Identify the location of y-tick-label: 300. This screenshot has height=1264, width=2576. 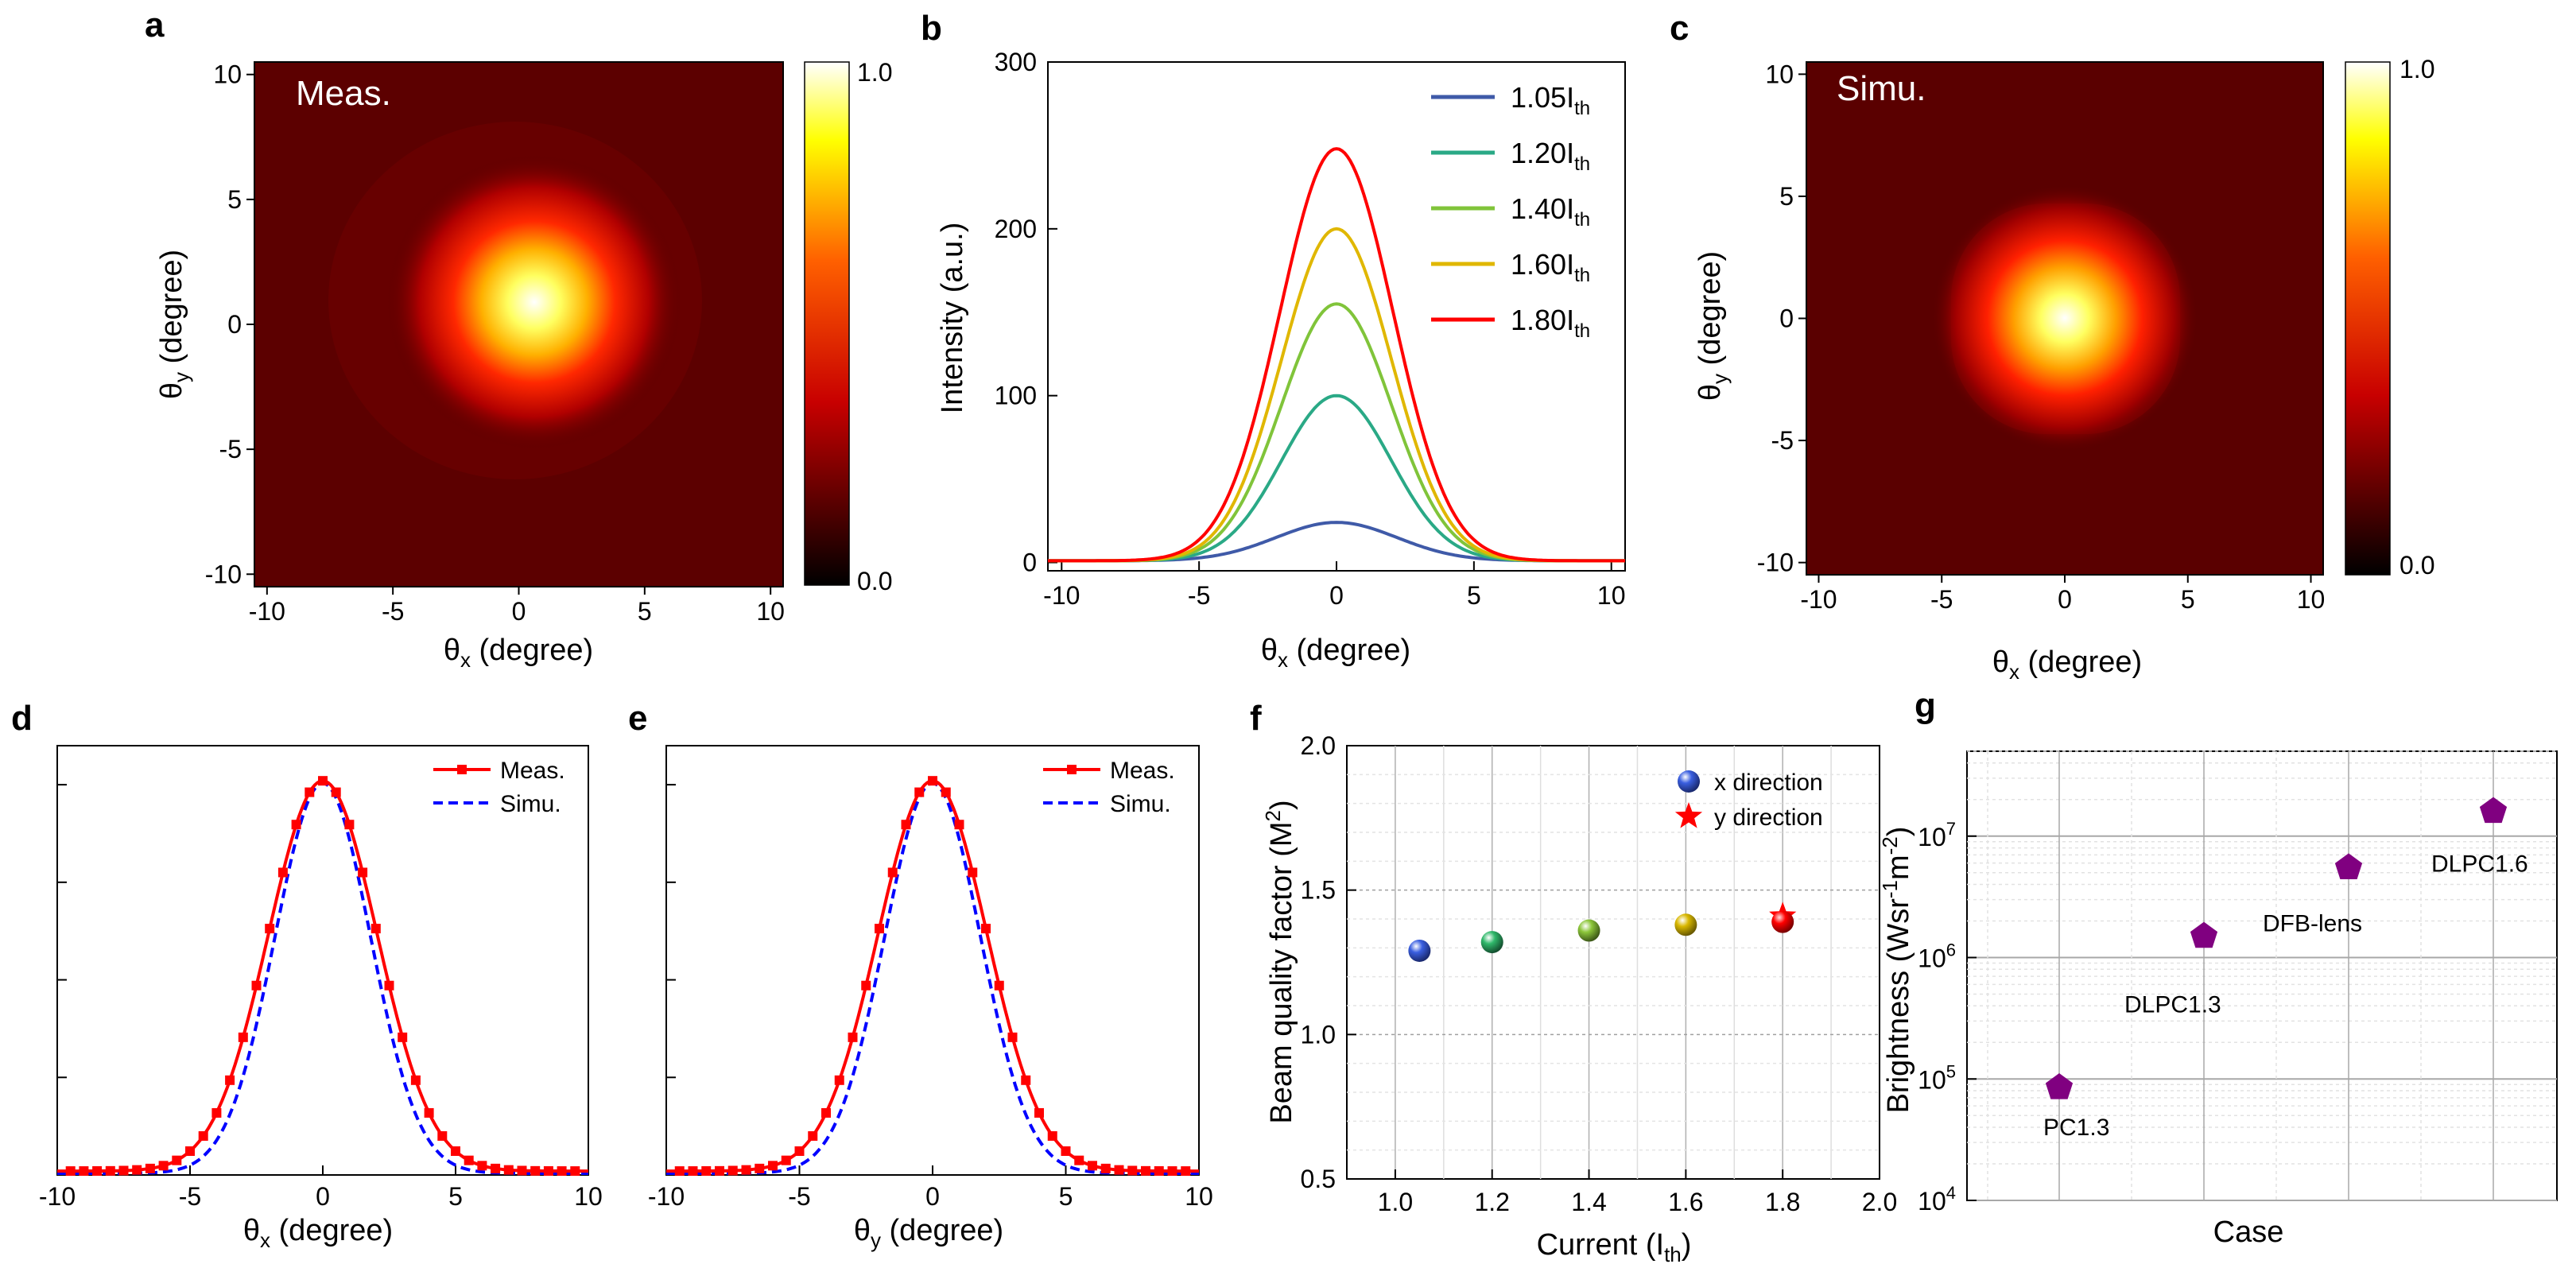
(1016, 62).